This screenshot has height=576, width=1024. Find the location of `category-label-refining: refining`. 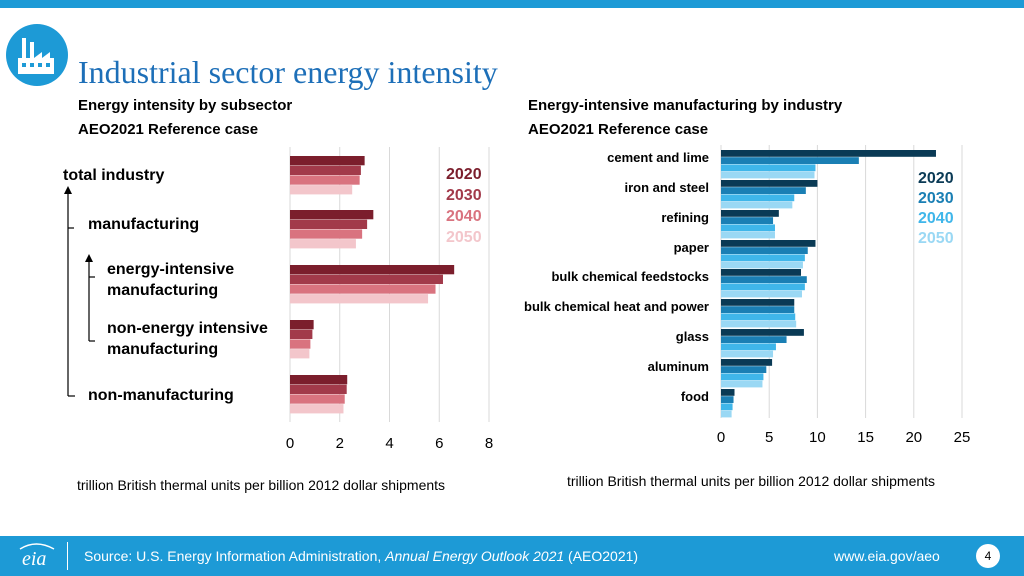

category-label-refining: refining is located at coordinates (685, 217).